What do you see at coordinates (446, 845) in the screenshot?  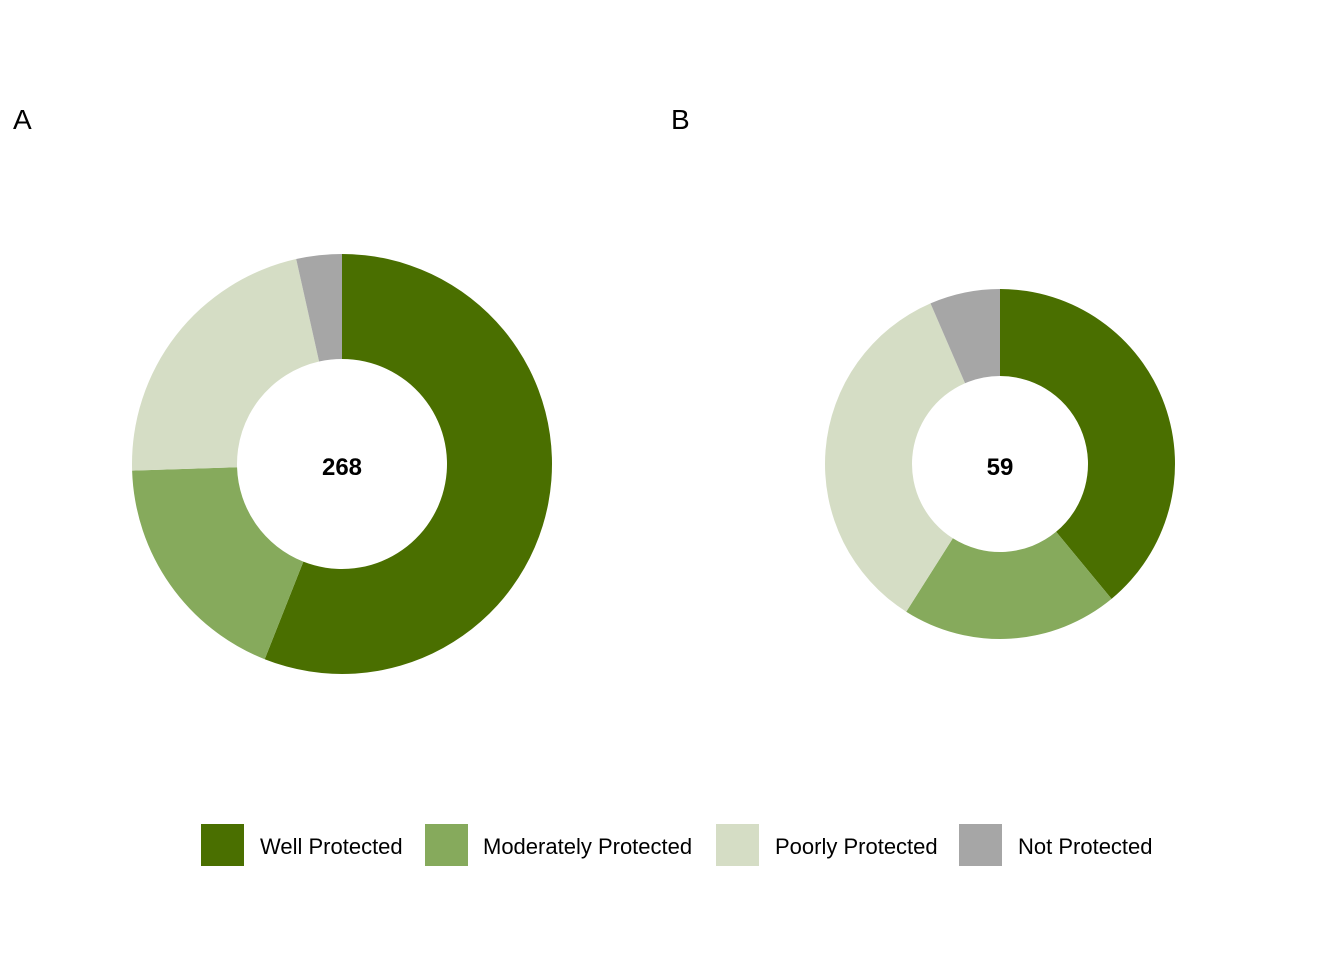 I see `legend-key-moderately-protected` at bounding box center [446, 845].